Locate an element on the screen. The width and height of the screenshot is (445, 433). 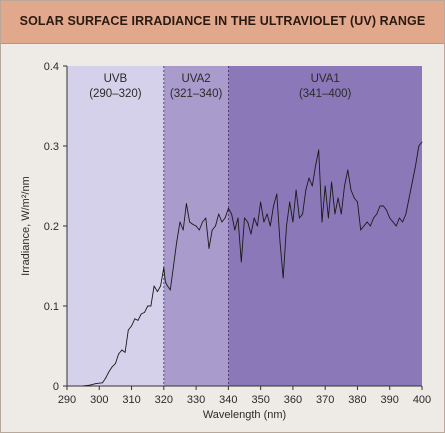
x-tick-label: 320 is located at coordinates (164, 400).